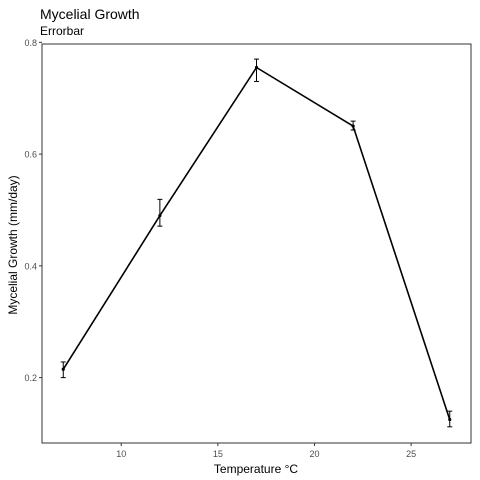 This screenshot has height=480, width=480. I want to click on x-axis: 10 15 20 25, so click(266, 451).